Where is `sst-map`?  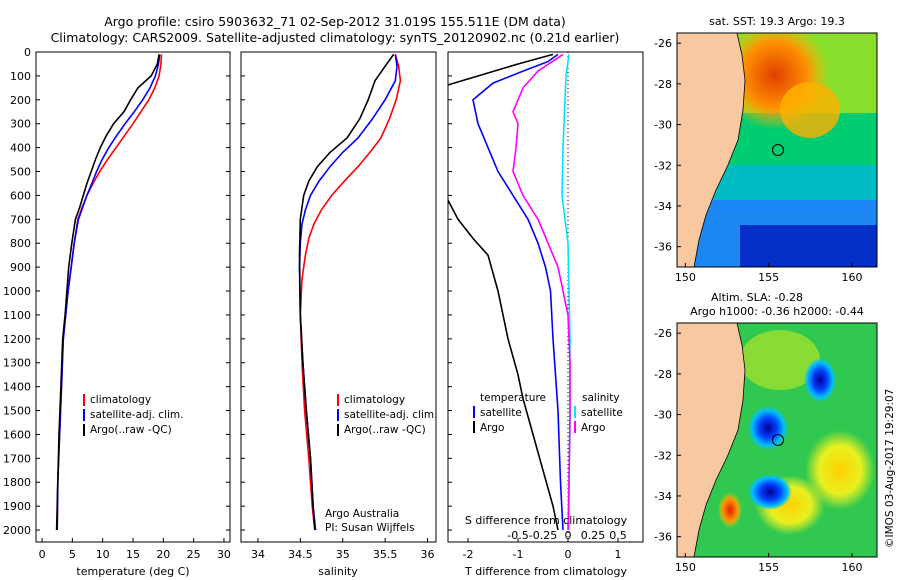 sst-map is located at coordinates (777, 150).